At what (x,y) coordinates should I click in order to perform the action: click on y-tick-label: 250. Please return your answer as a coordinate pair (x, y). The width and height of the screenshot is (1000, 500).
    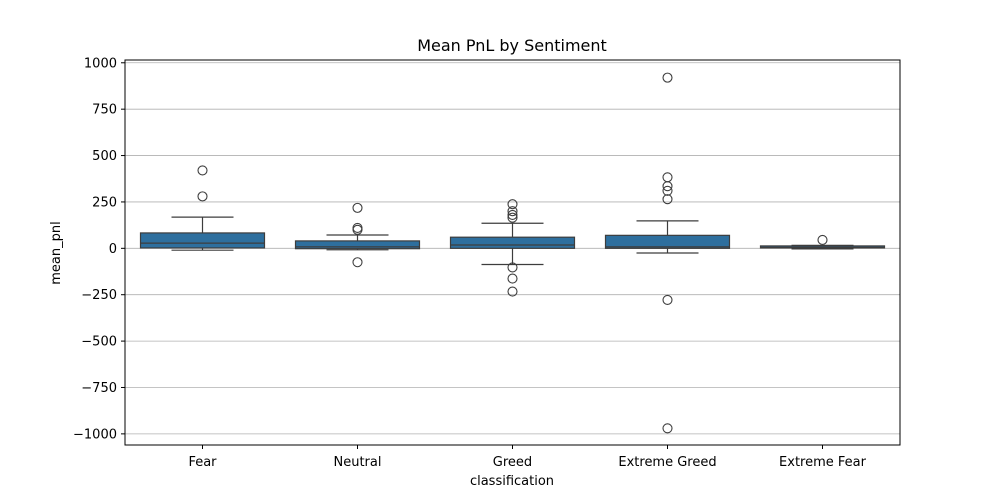
    Looking at the image, I should click on (104, 202).